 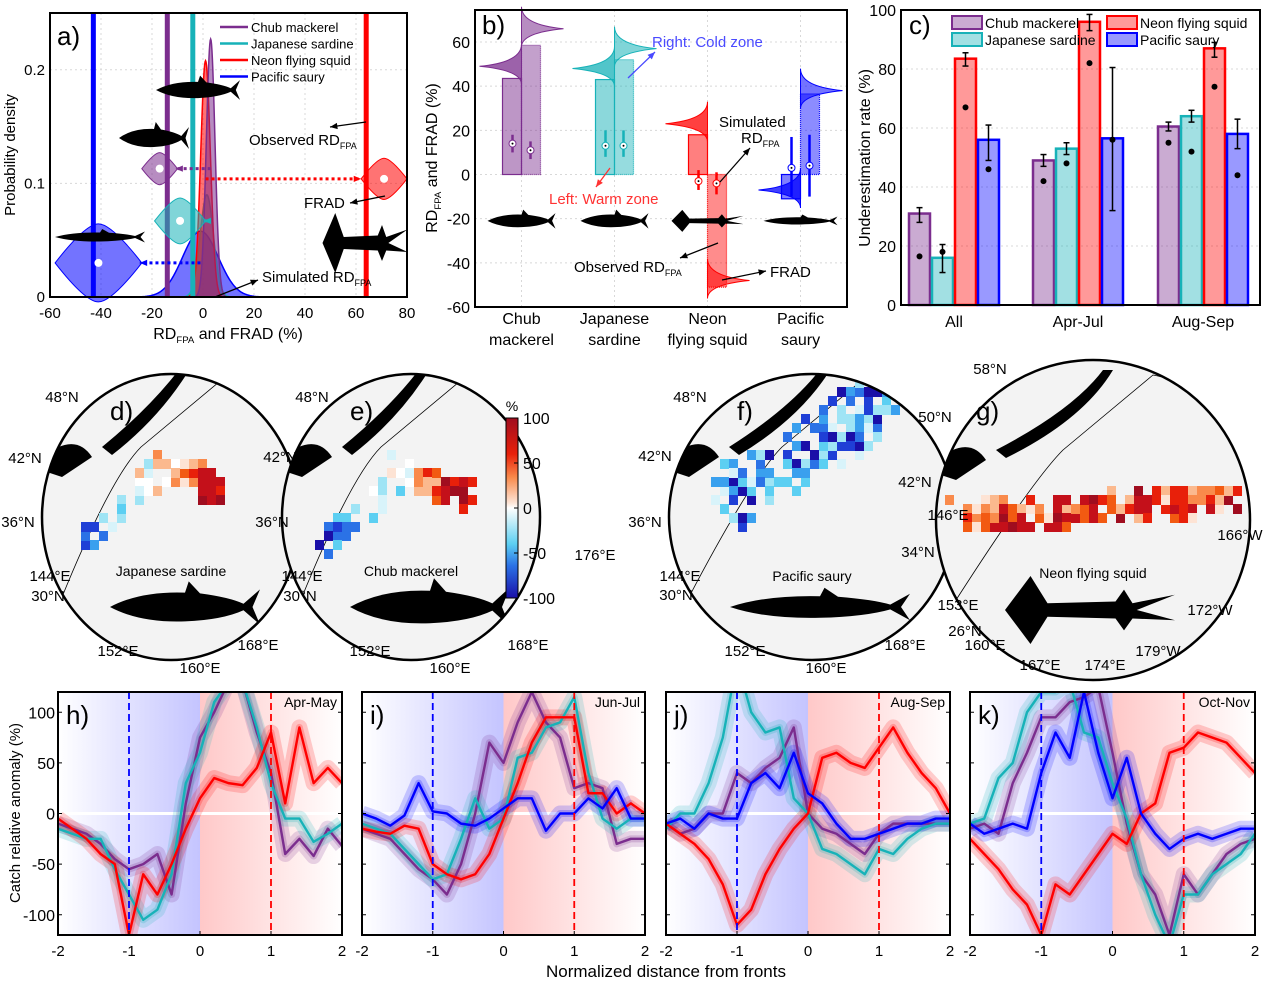 What do you see at coordinates (527, 509) in the screenshot?
I see `colorbar-tick-label: 0` at bounding box center [527, 509].